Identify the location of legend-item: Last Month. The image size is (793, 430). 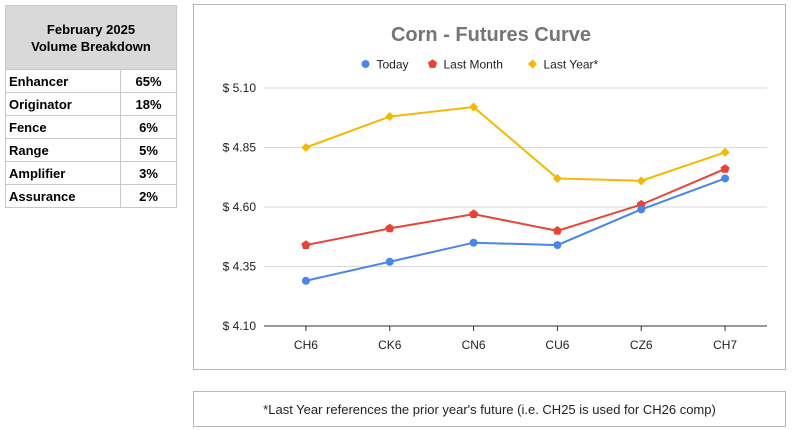
(465, 65).